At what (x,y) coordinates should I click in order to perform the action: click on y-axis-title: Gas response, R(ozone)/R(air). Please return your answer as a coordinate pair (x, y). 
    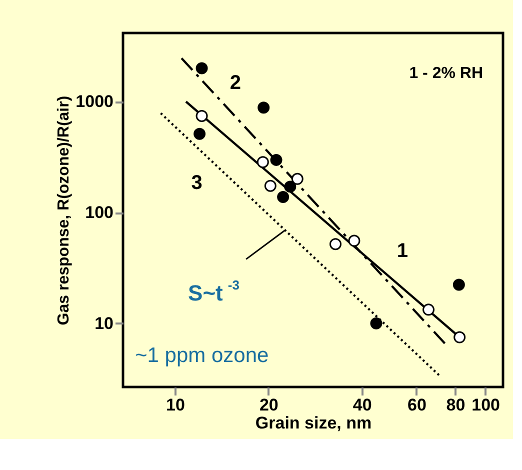
    Looking at the image, I should click on (64, 211).